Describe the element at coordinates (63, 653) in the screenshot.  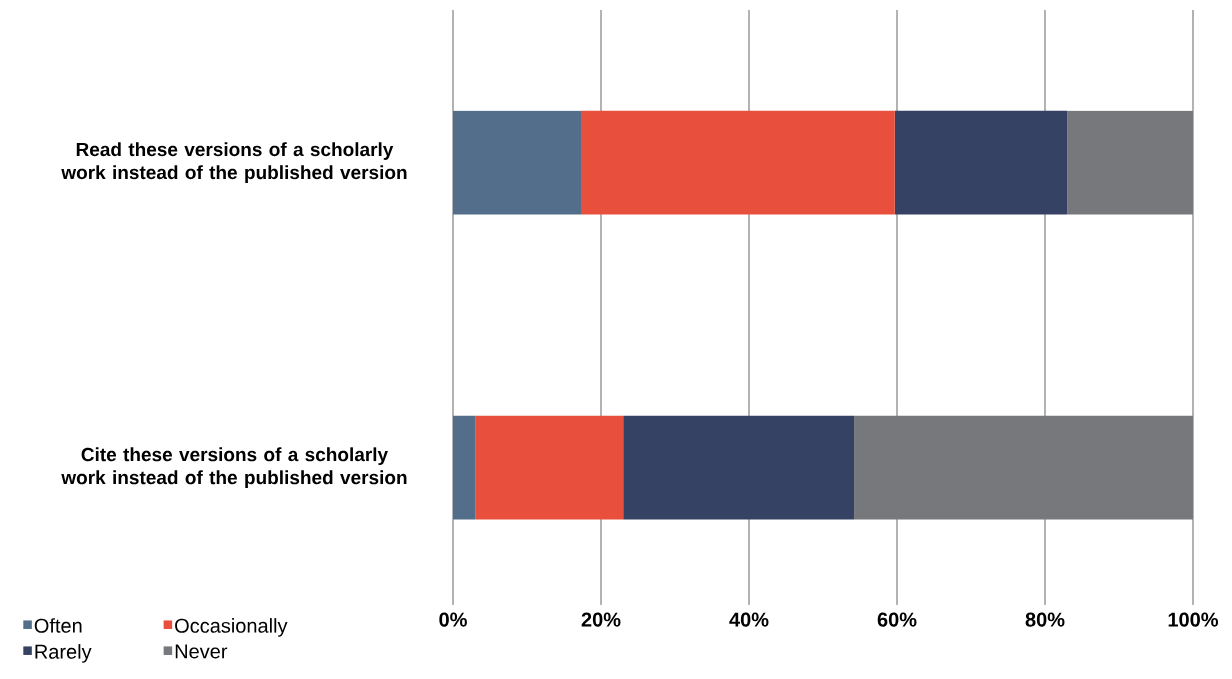
I see `legend-label: Rarely` at that location.